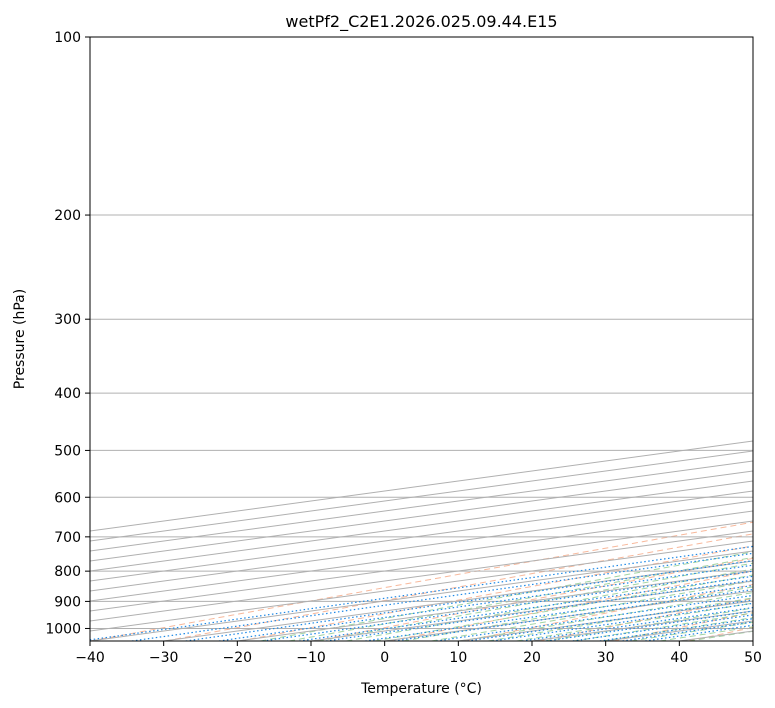 The height and width of the screenshot is (708, 775). What do you see at coordinates (67, 38) in the screenshot?
I see `y-tick-label: 100` at bounding box center [67, 38].